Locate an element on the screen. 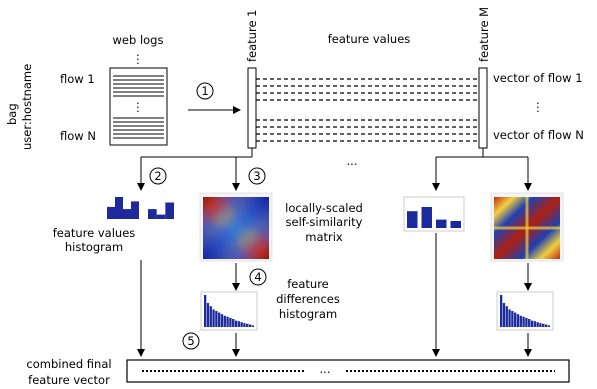  flow-1-label: flow 1 is located at coordinates (77, 79).